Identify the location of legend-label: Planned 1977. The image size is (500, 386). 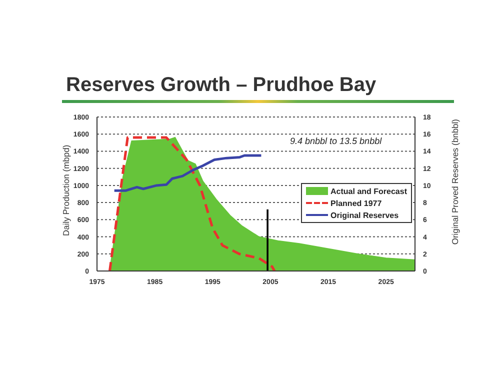
(356, 203).